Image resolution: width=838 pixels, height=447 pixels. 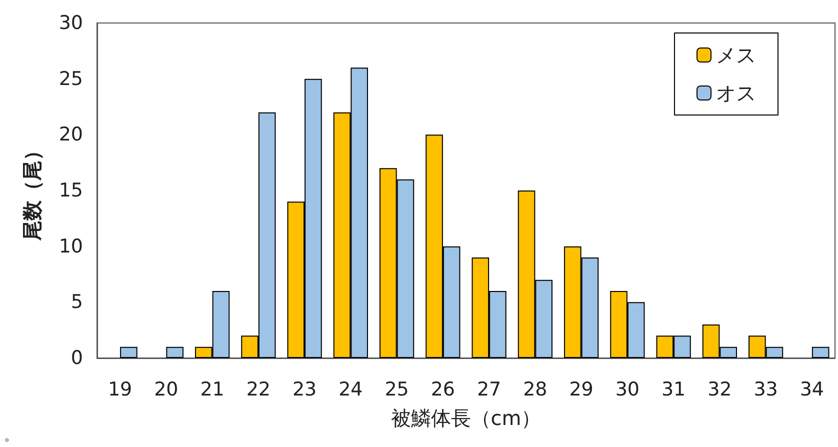 What do you see at coordinates (396, 389) in the screenshot?
I see `x-tick-label: 25` at bounding box center [396, 389].